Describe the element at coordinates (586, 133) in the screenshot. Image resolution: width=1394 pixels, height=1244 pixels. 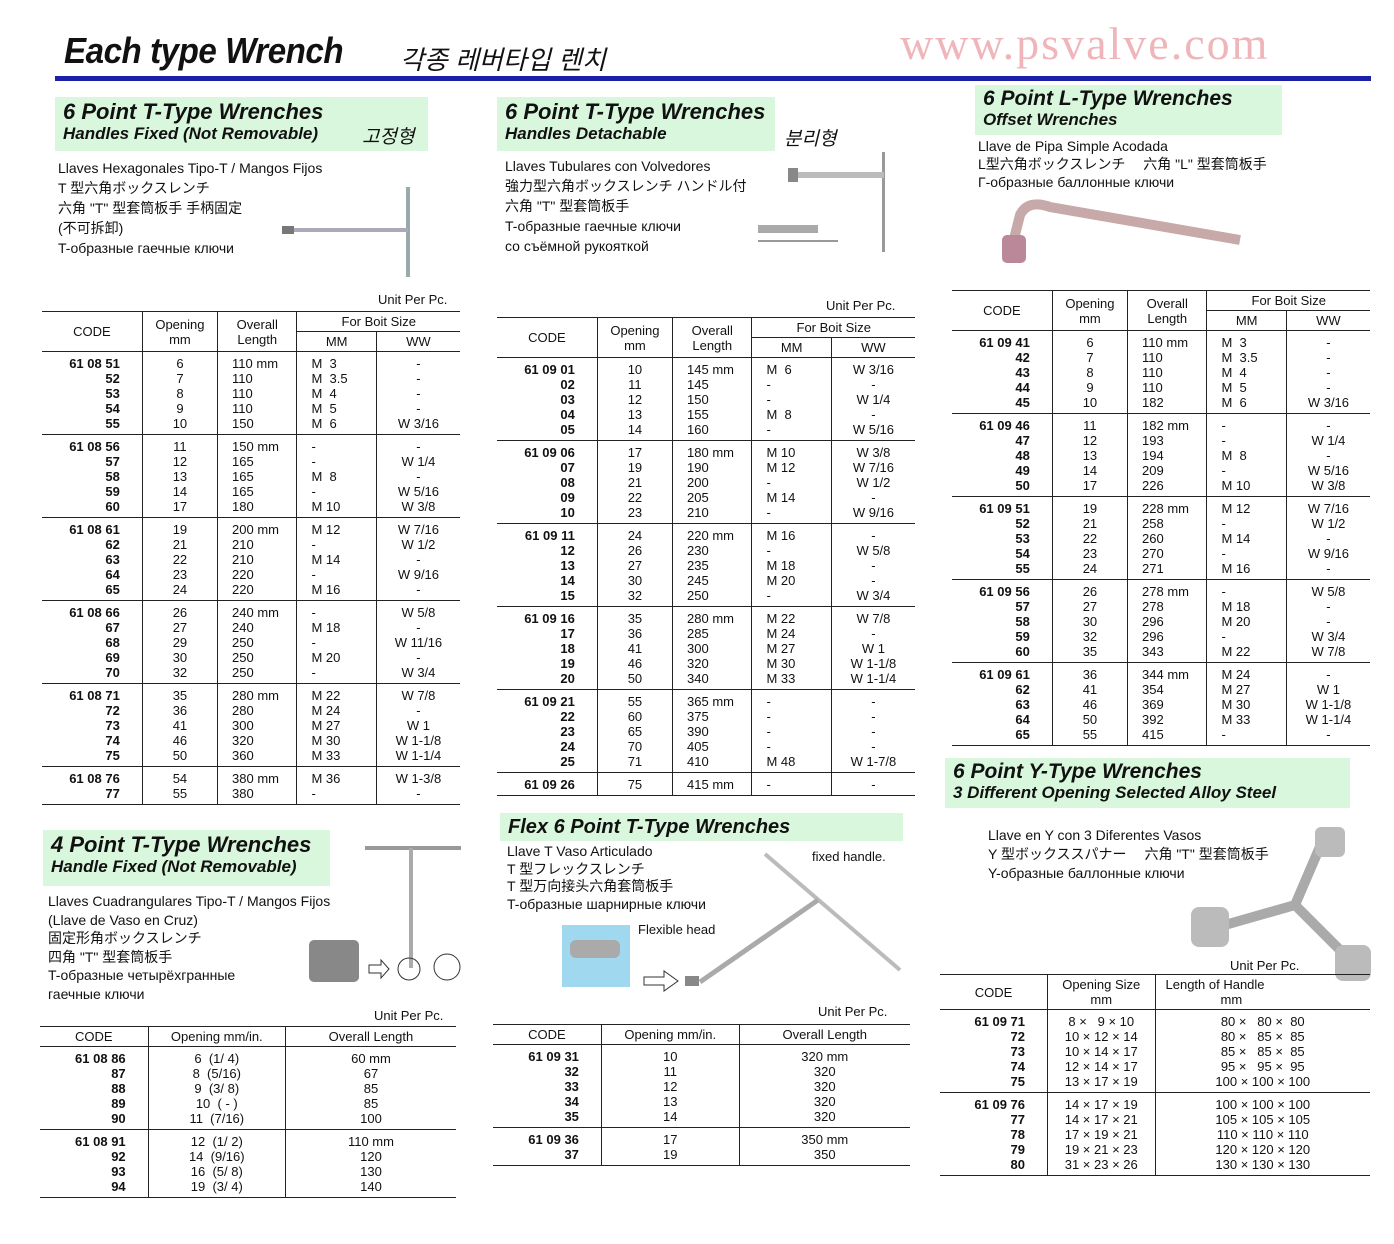
I see `section-subtitle: Handles Detachable` at that location.